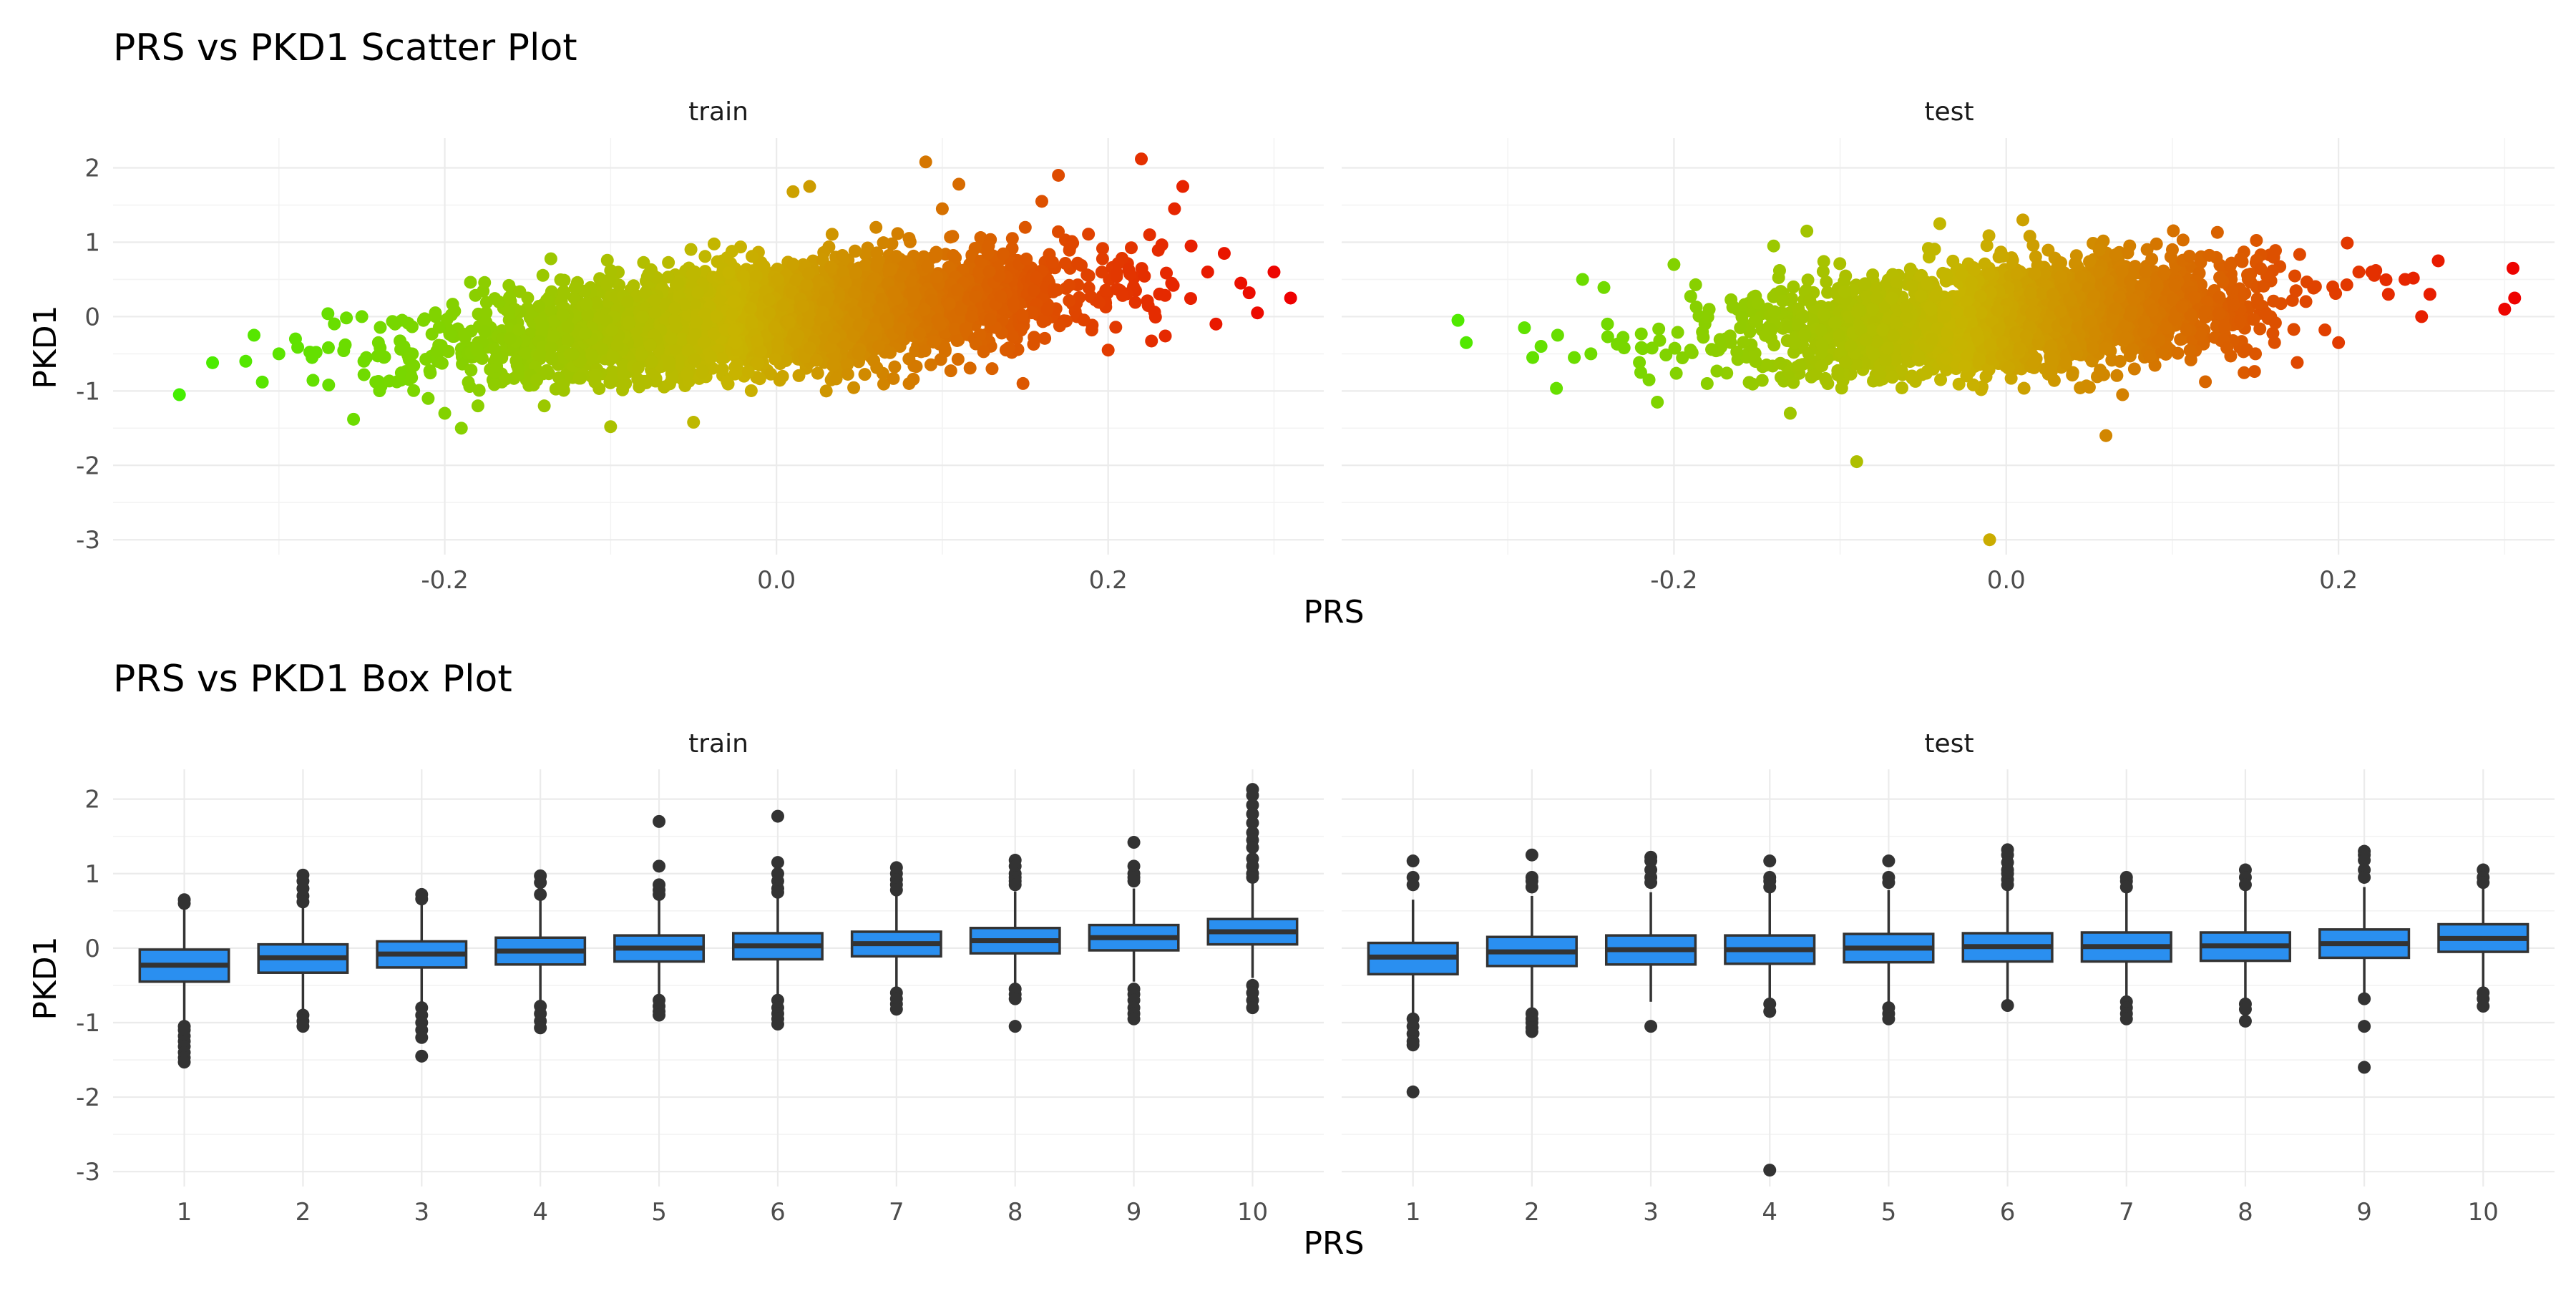  What do you see at coordinates (45, 347) in the screenshot?
I see `scatter-y-axis-title: PKD1` at bounding box center [45, 347].